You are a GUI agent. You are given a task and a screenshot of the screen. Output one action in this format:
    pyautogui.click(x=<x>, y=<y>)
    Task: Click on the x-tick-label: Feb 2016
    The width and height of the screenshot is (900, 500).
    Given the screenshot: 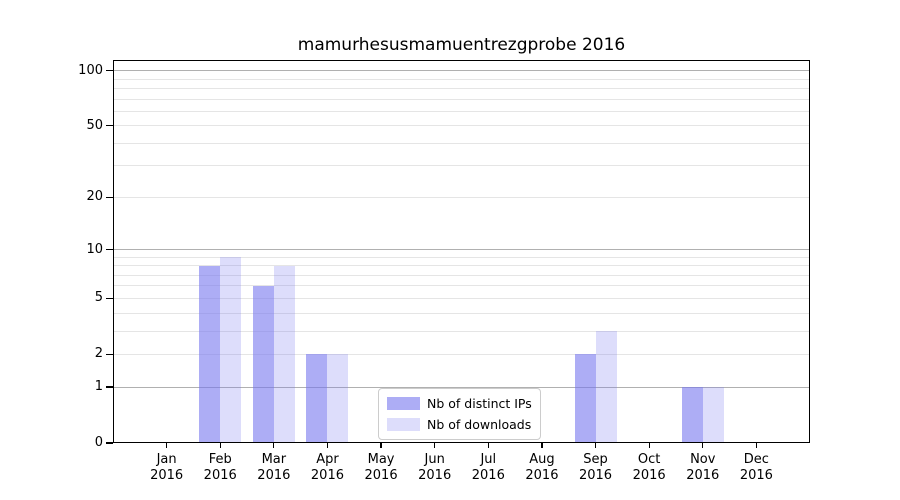 What is the action you would take?
    pyautogui.click(x=220, y=467)
    